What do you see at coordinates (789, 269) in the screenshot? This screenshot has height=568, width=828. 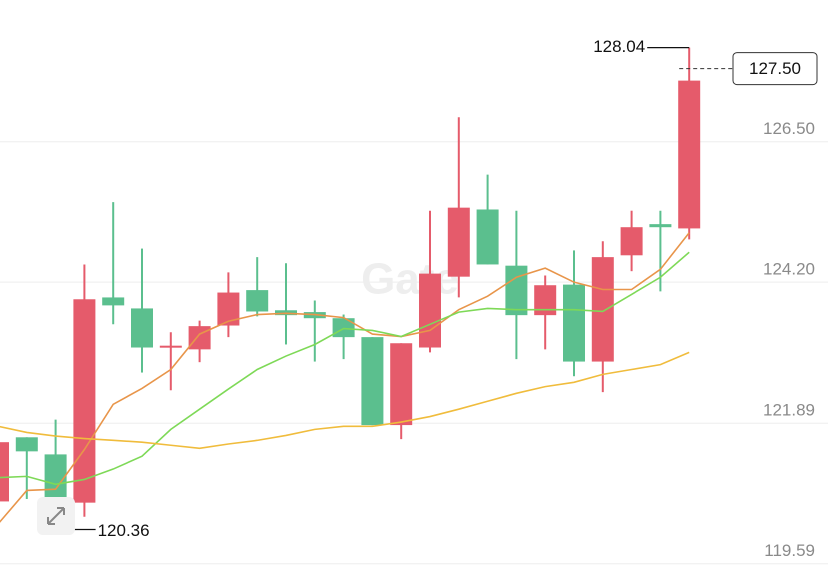 I see `y-tick-label: 124.20` at bounding box center [789, 269].